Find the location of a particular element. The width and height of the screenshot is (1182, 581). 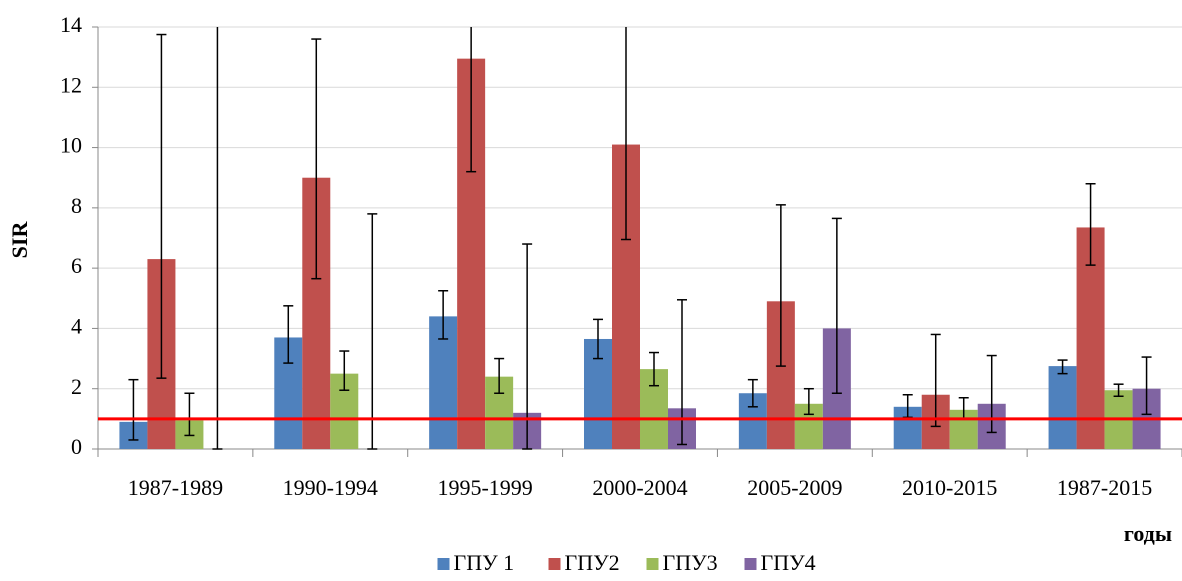

x-tick-label: 2005-2009 is located at coordinates (794, 487).